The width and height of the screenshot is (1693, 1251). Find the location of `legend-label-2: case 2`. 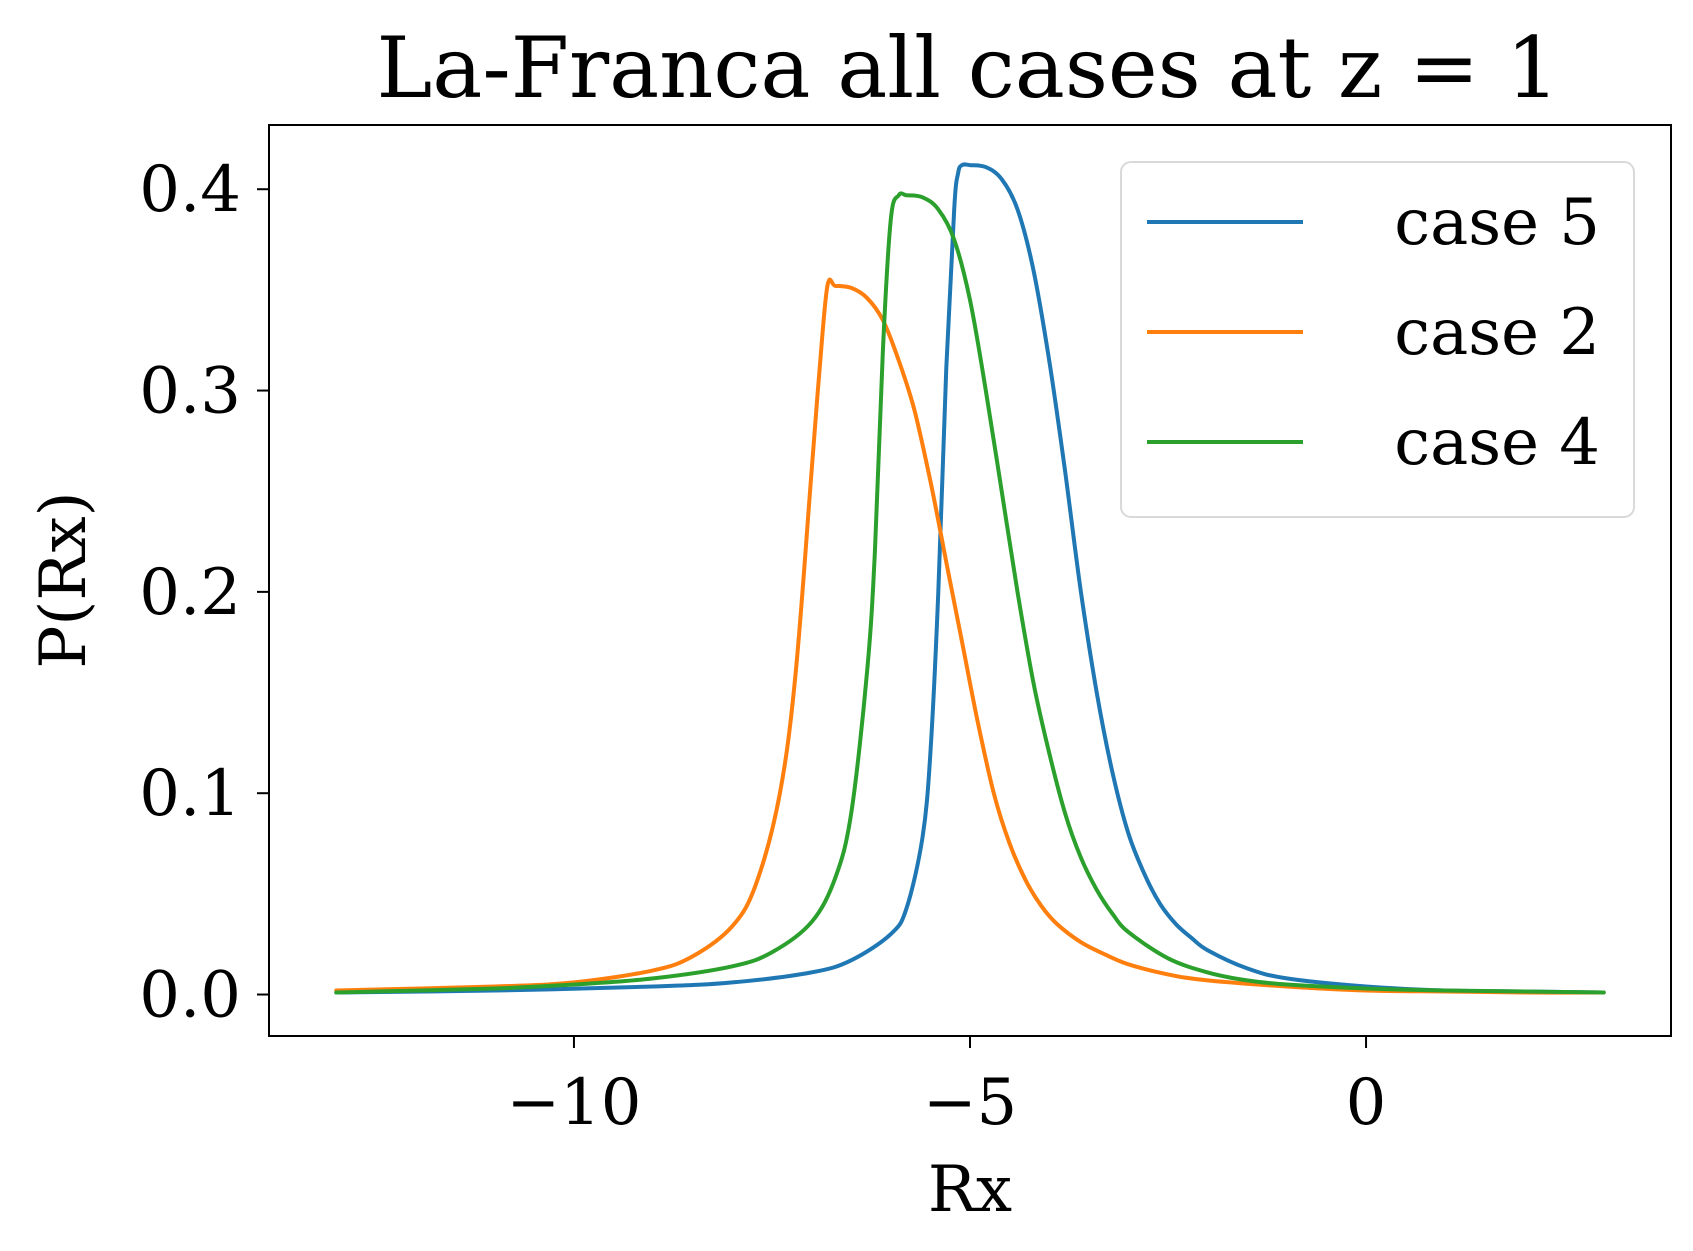

legend-label-2: case 2 is located at coordinates (1497, 333).